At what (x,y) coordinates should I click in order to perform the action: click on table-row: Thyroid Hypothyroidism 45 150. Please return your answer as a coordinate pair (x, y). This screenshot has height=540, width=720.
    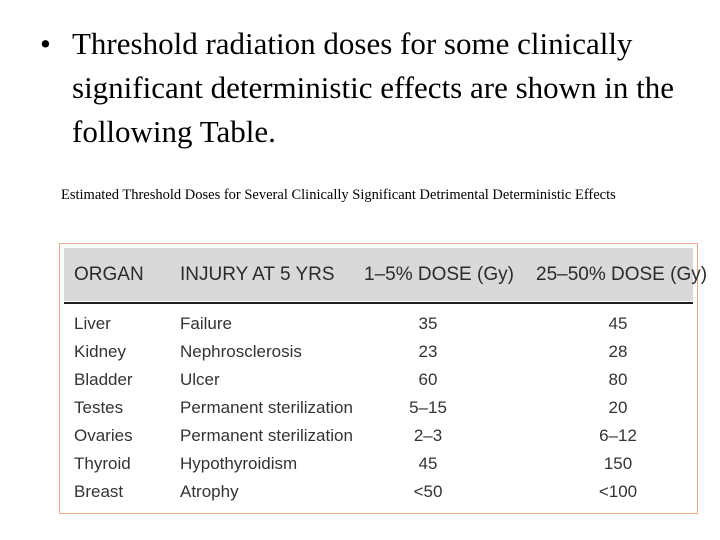
    Looking at the image, I should click on (378, 464).